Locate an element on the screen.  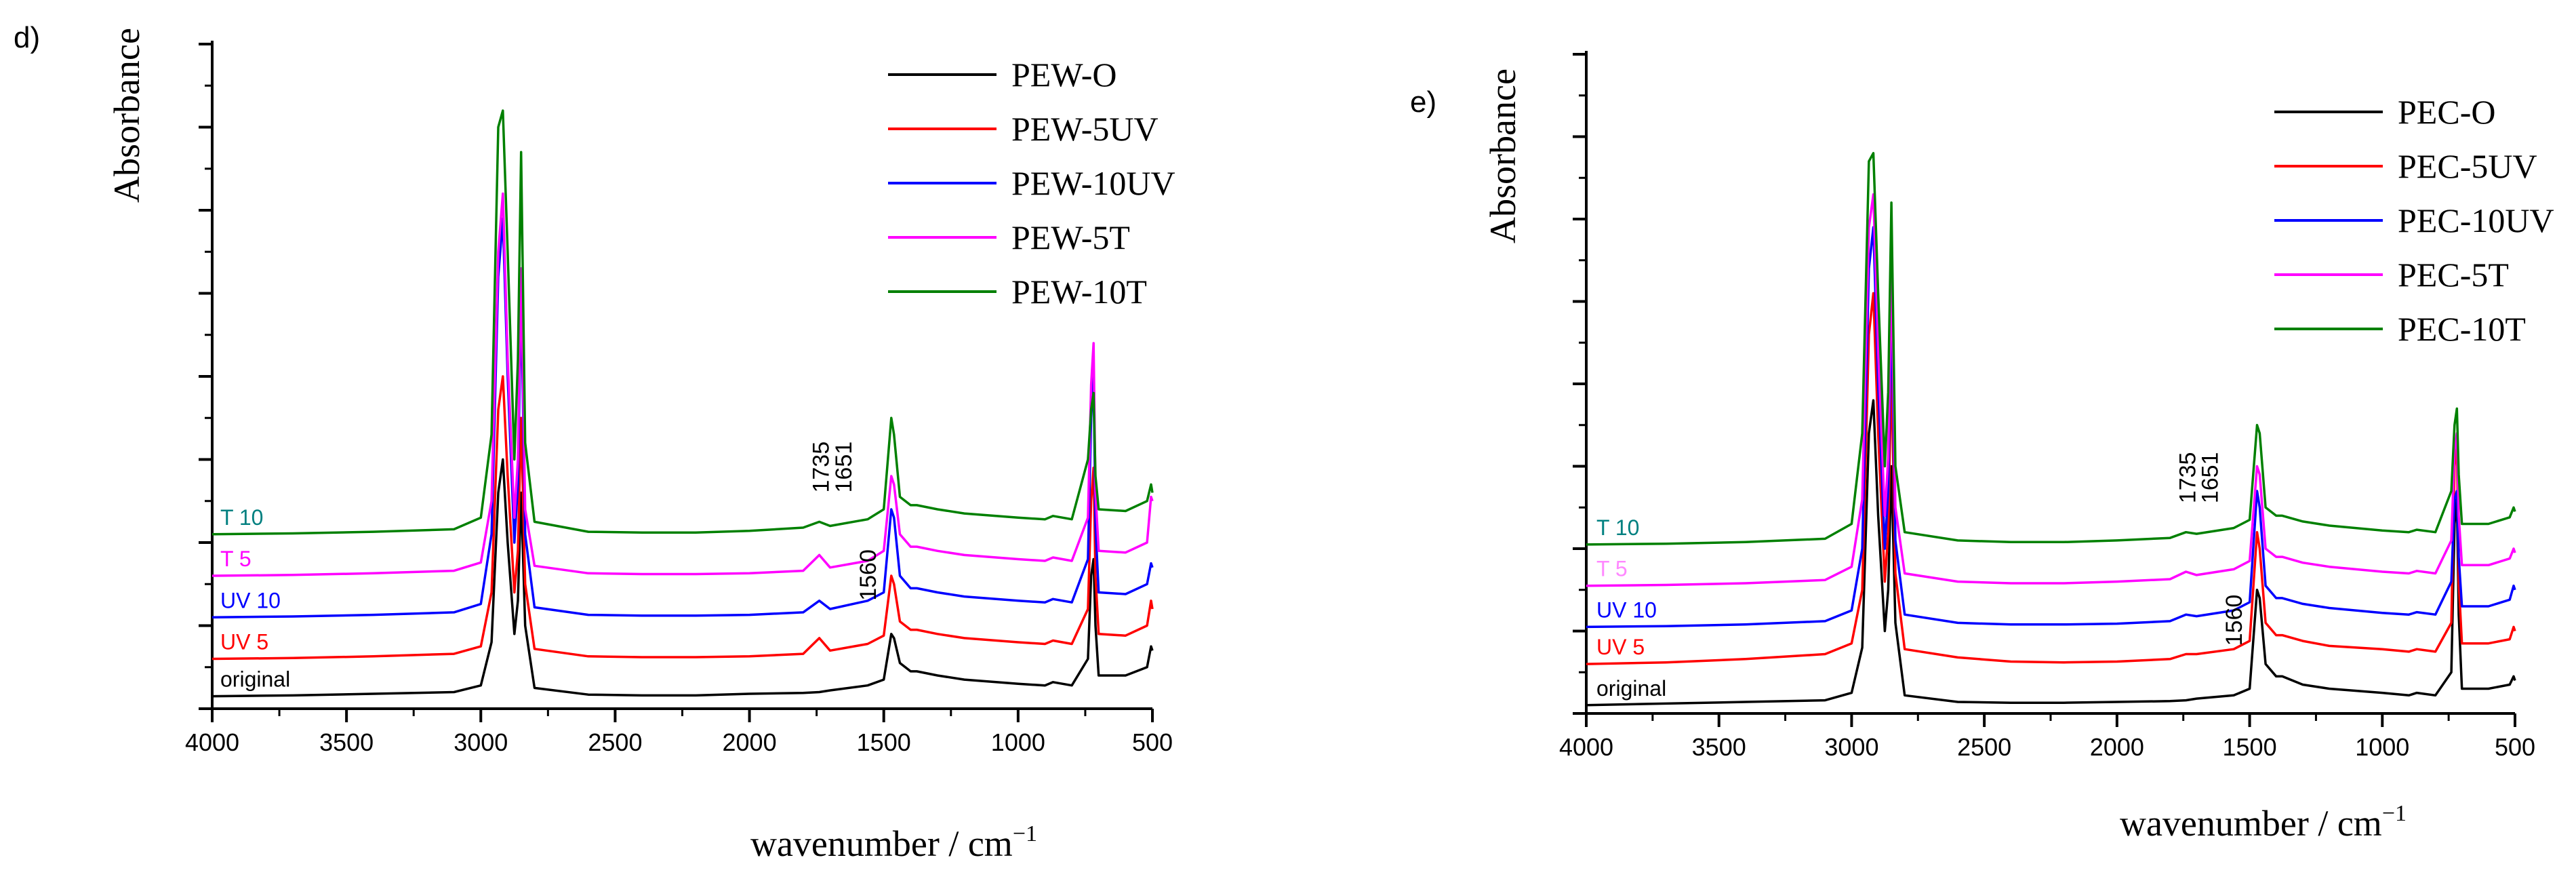
legend-entry: PEC-5UV is located at coordinates (2467, 166).